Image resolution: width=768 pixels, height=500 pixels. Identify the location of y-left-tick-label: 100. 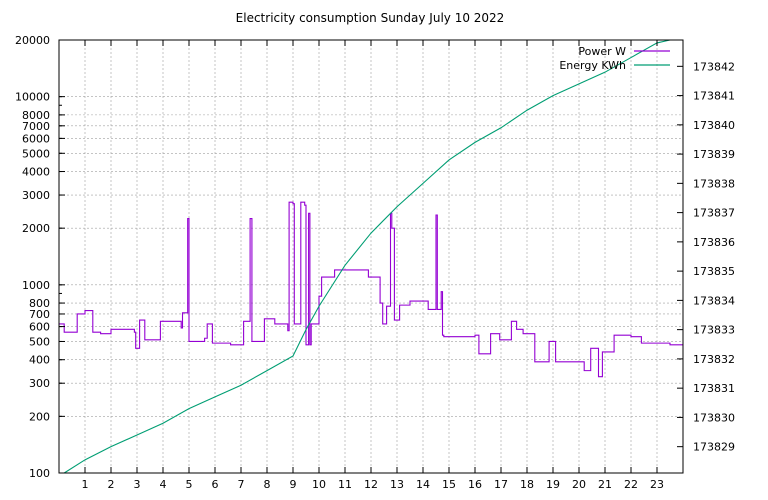
(39, 473).